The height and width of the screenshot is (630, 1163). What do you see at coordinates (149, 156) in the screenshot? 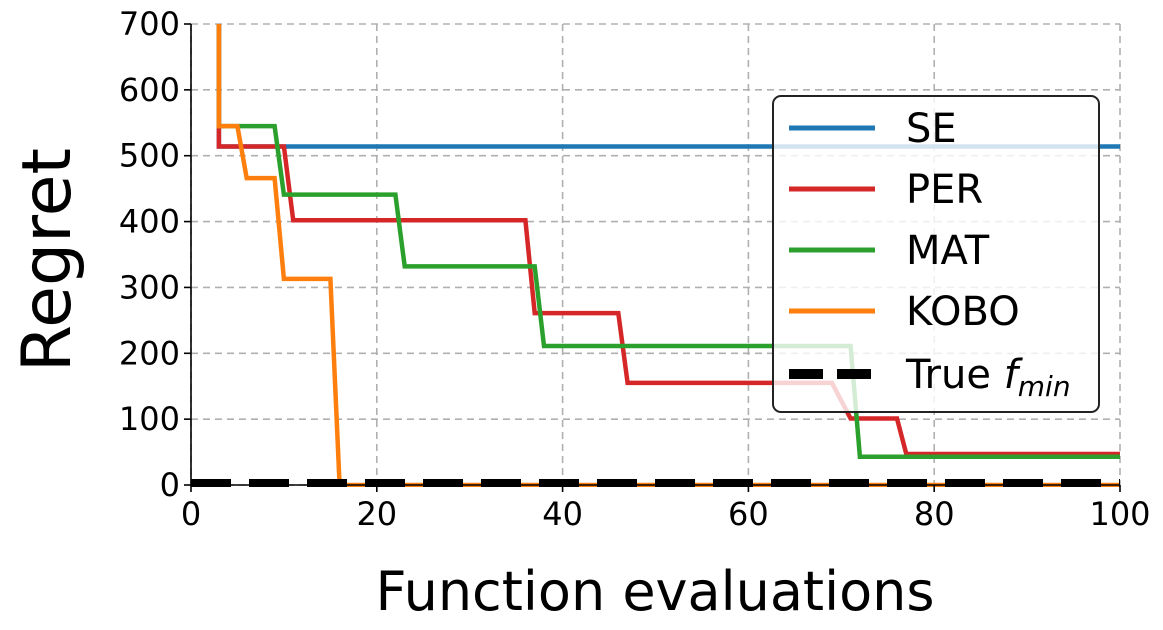
I see `y-tick-label: 500` at bounding box center [149, 156].